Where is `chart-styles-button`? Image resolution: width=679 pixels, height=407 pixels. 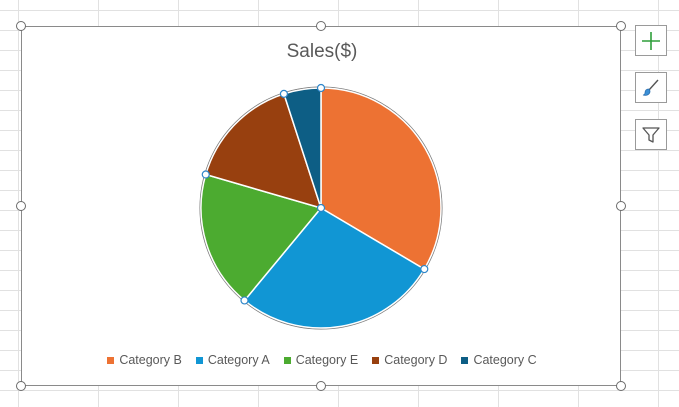 chart-styles-button is located at coordinates (651, 87).